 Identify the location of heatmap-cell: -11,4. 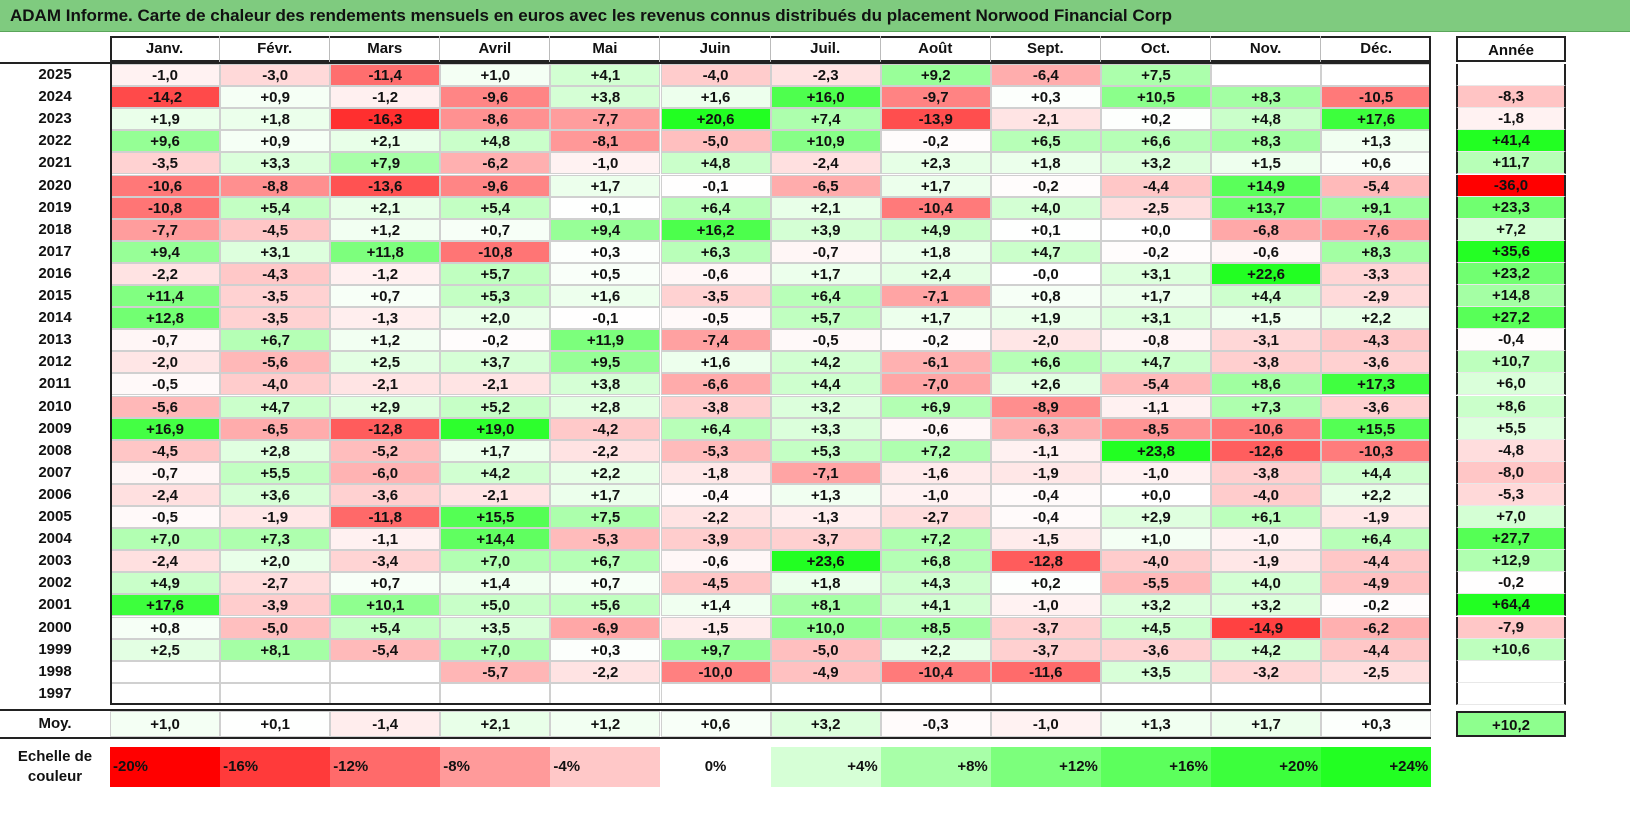
(385, 75).